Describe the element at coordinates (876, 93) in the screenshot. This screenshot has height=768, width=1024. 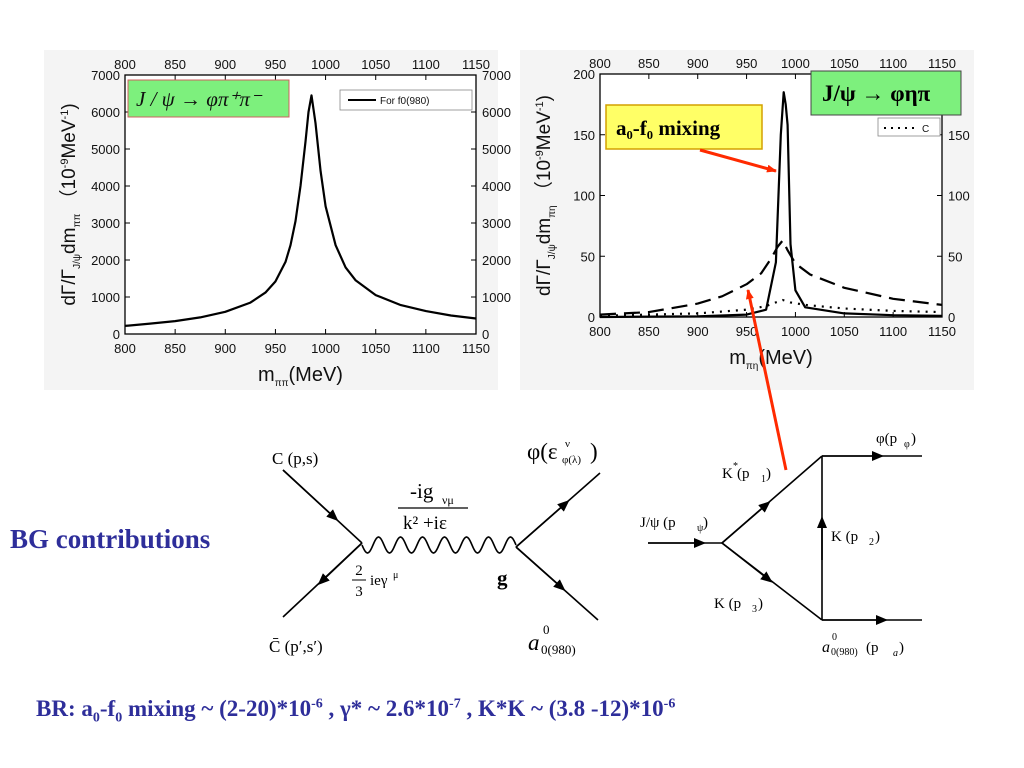
I see `right-process-label: J/ψ → φηπ` at that location.